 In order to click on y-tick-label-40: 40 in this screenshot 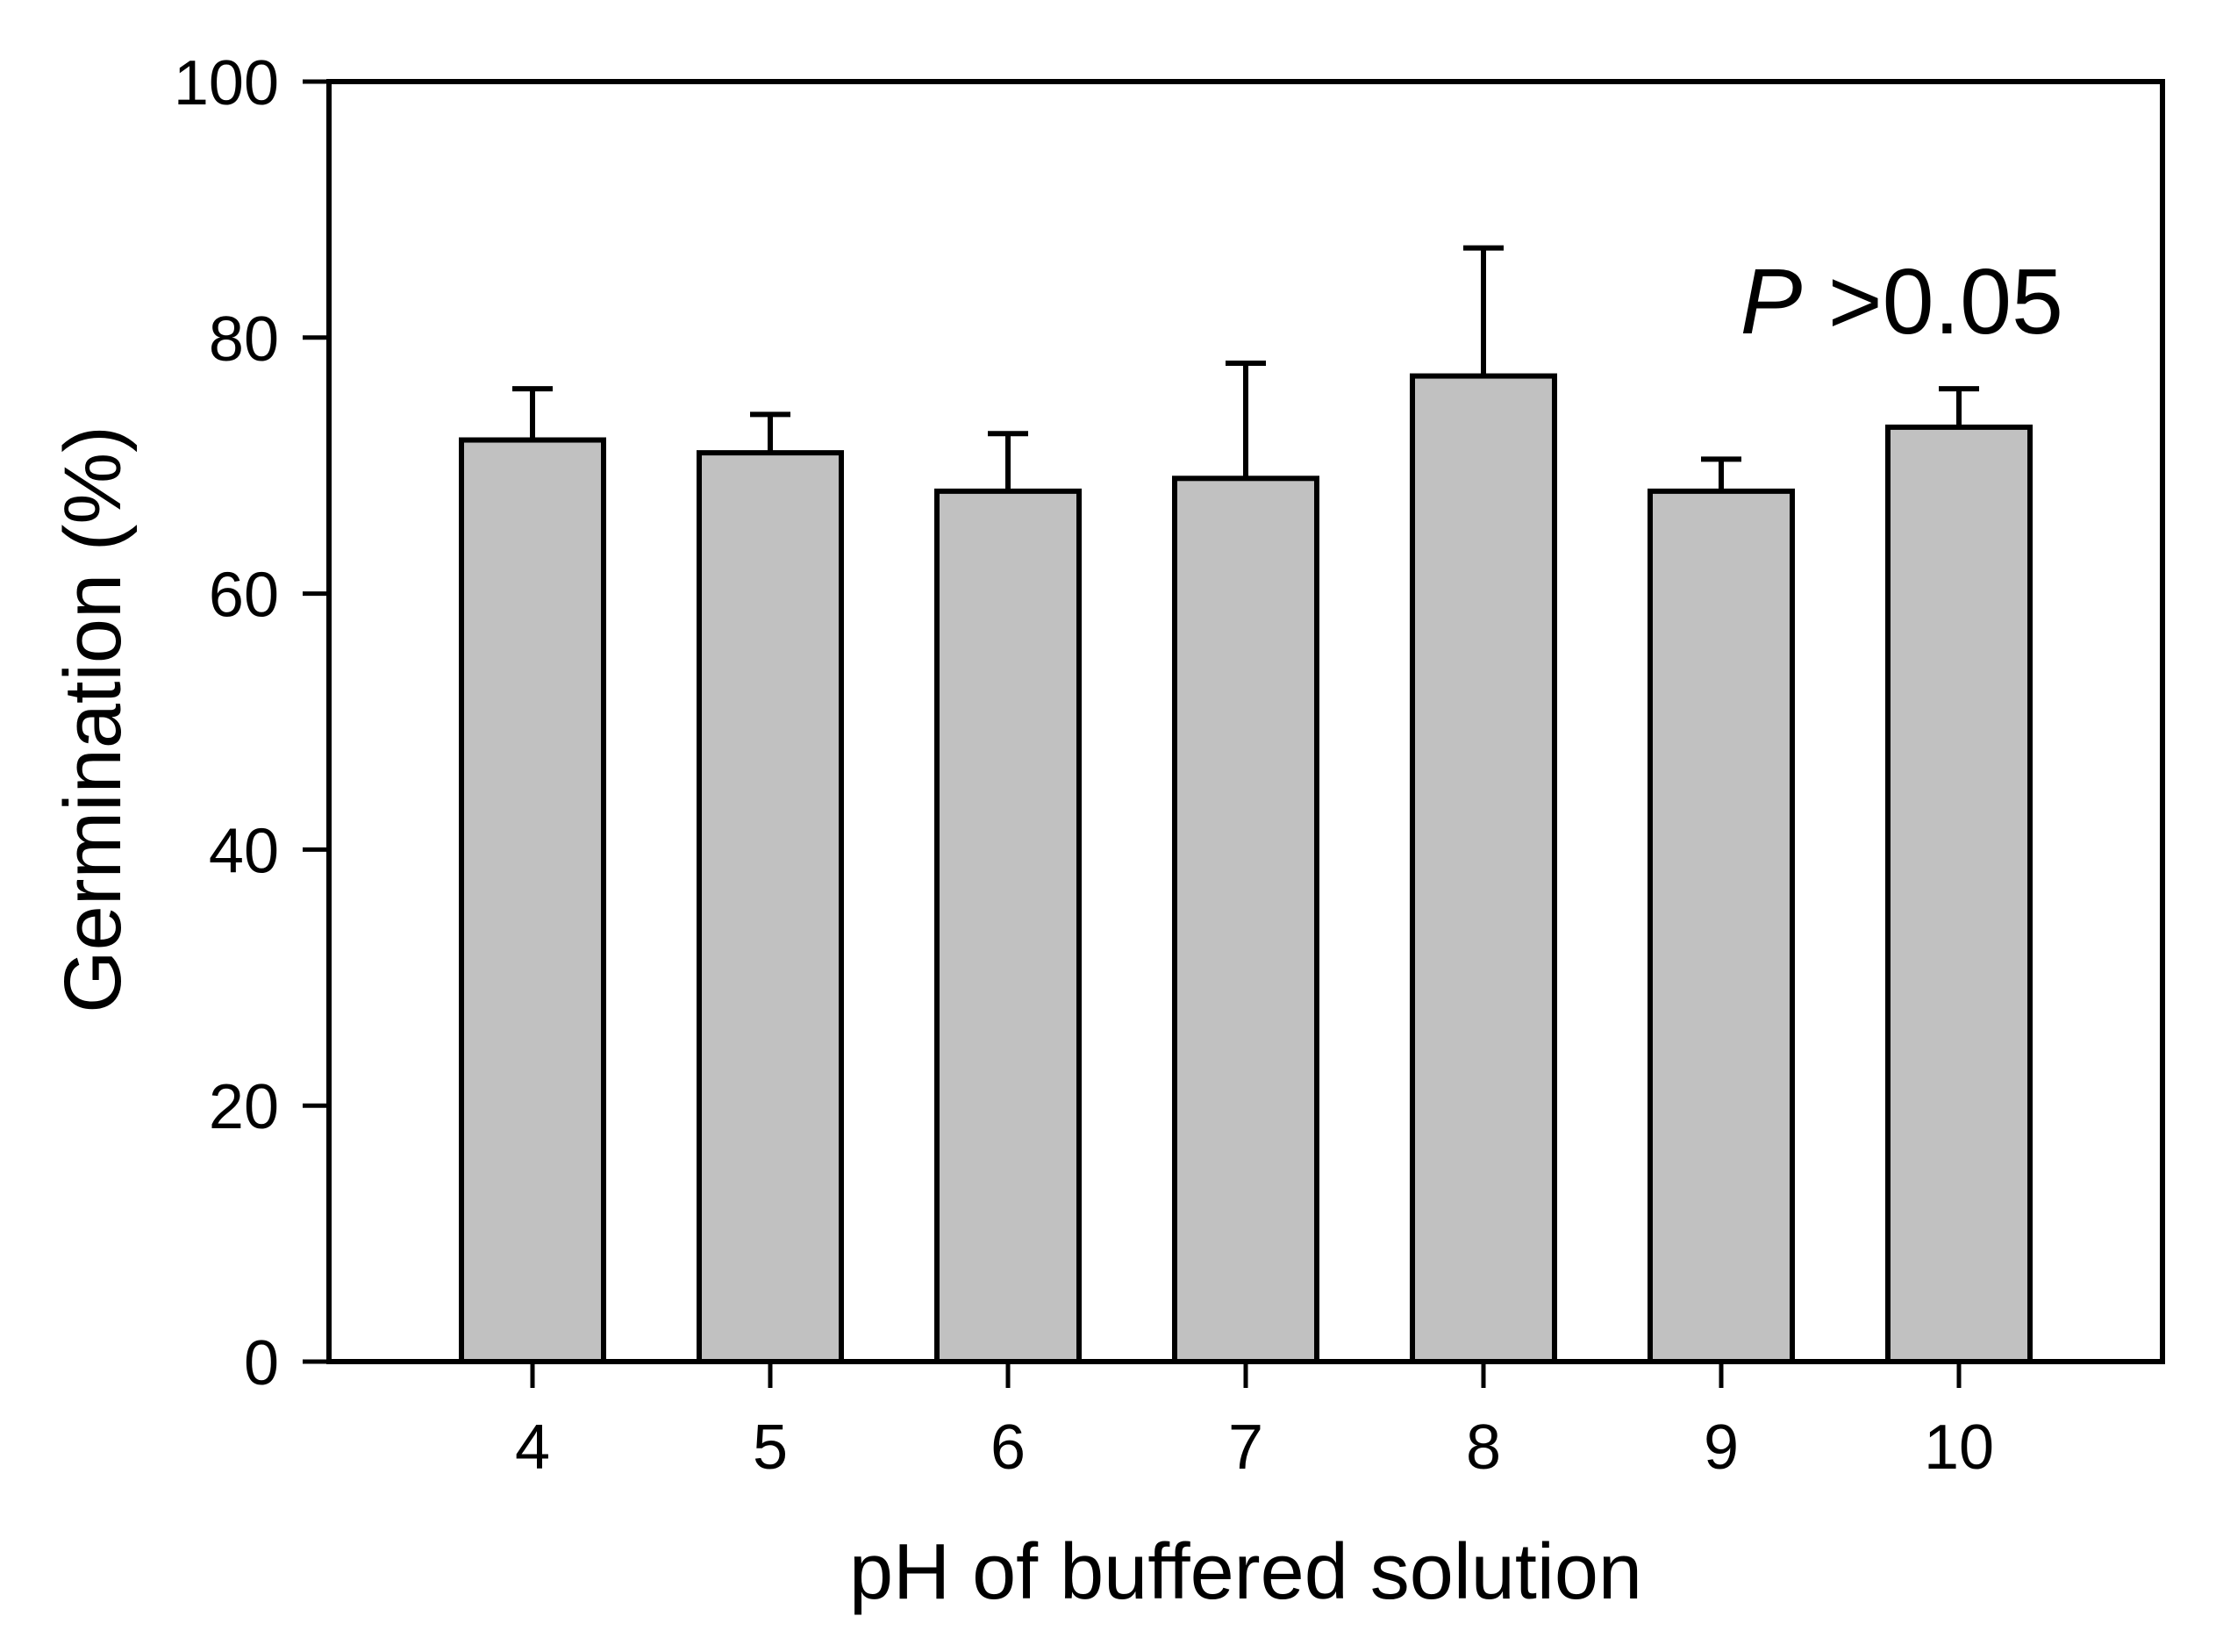, I will do `click(244, 851)`.